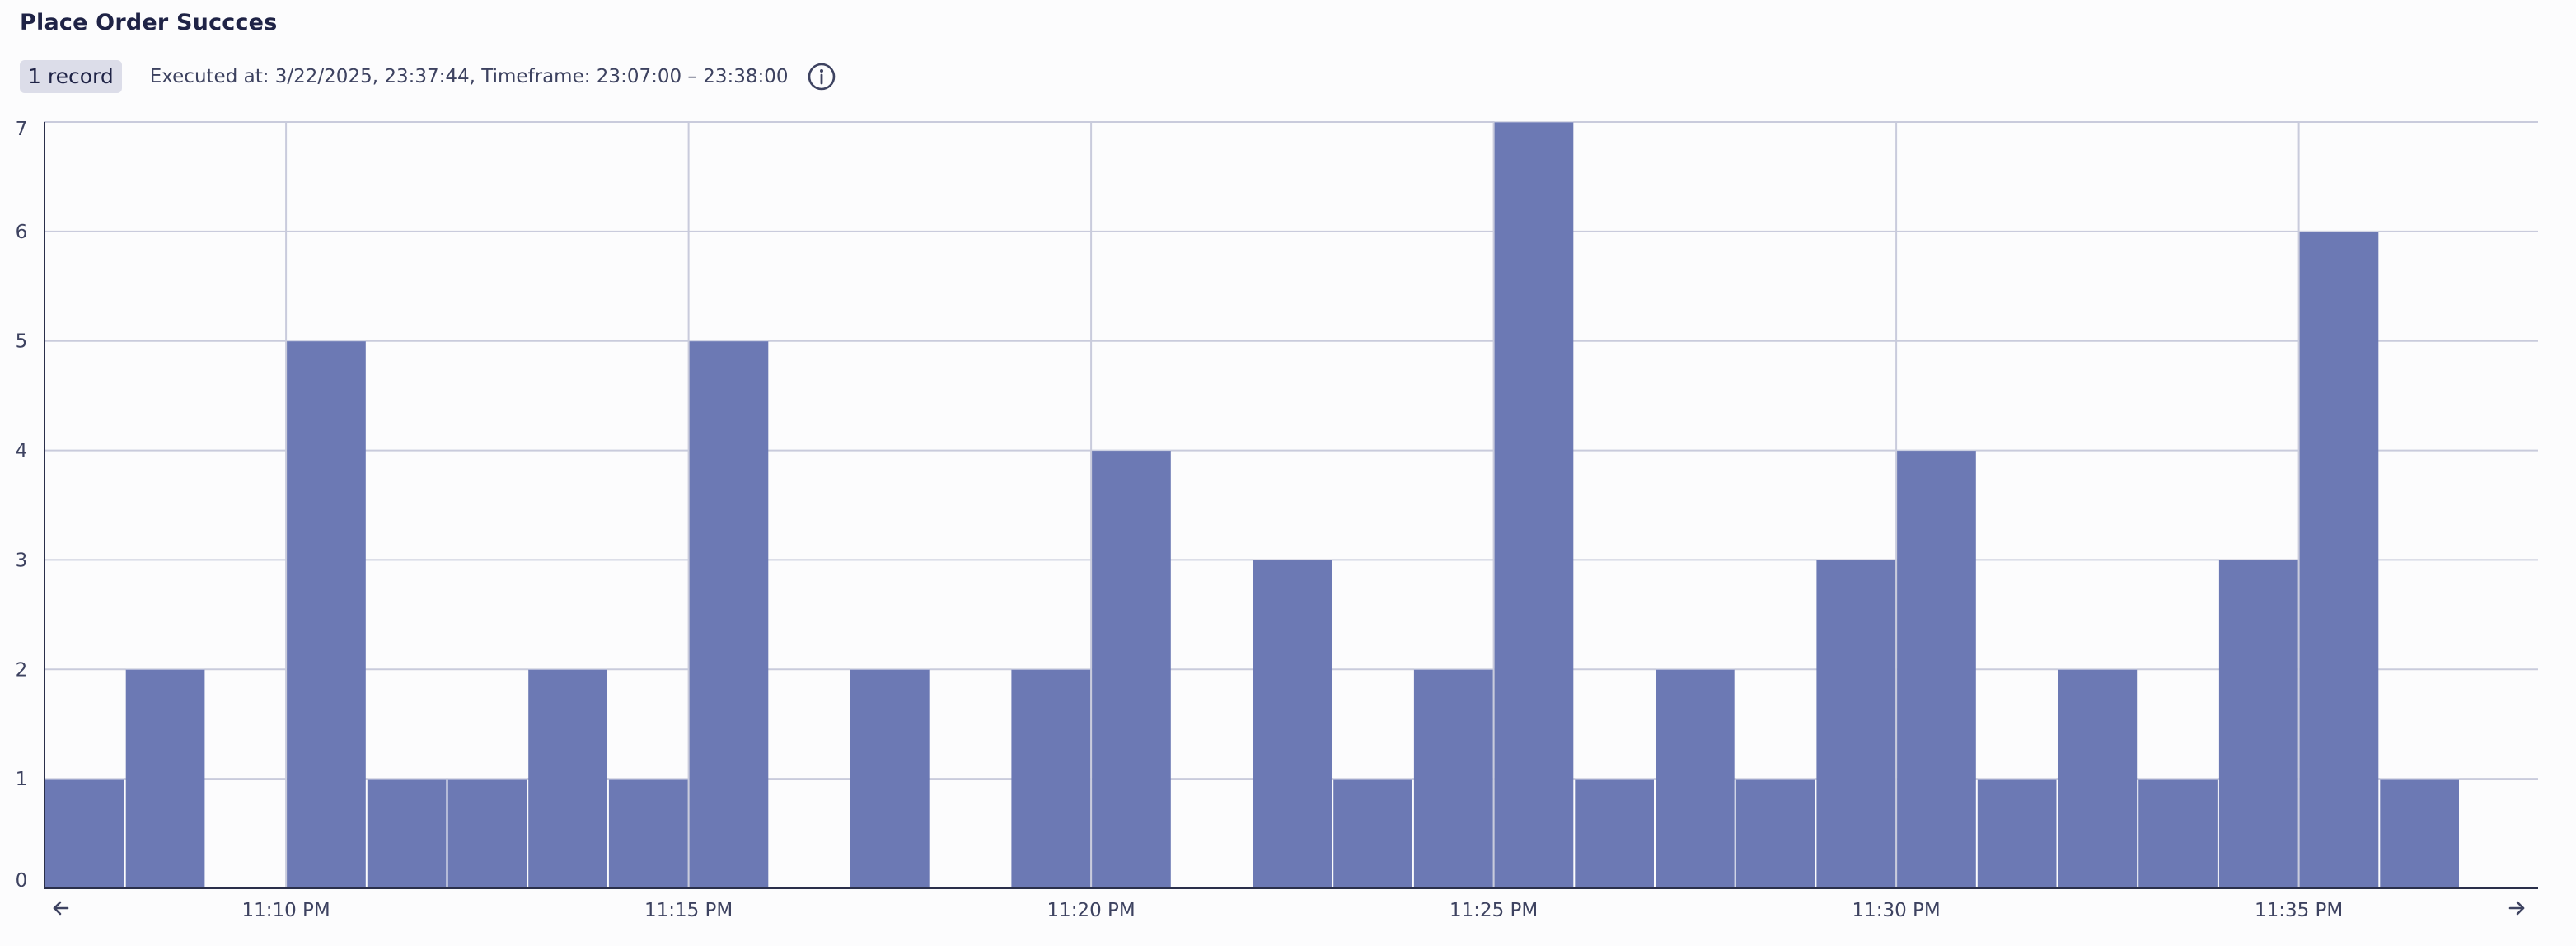 Image resolution: width=2576 pixels, height=946 pixels. Describe the element at coordinates (22, 881) in the screenshot. I see `y-tick-label: 0` at that location.